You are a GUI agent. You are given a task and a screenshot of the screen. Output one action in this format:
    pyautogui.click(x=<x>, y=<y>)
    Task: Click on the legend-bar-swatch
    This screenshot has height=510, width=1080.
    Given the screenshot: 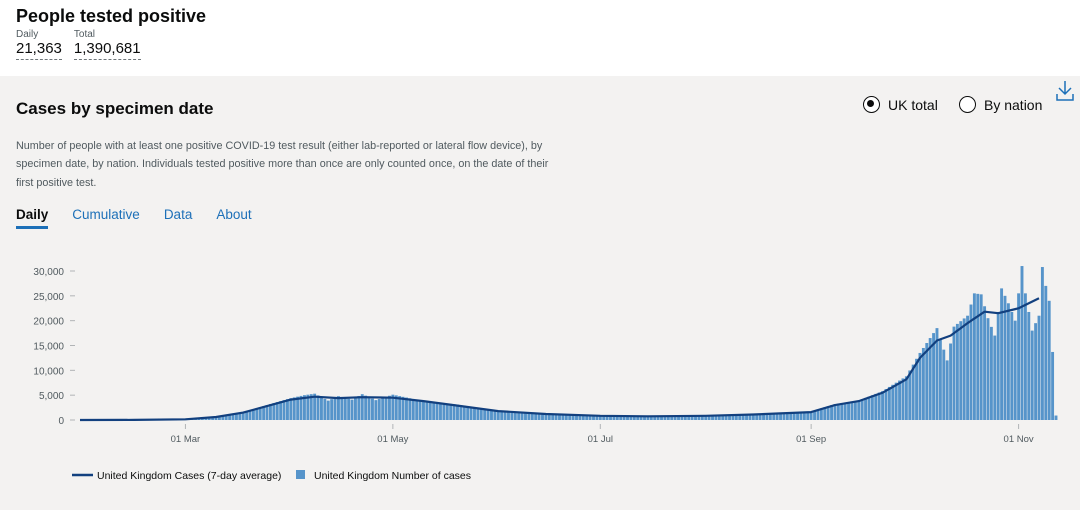 What is the action you would take?
    pyautogui.click(x=300, y=474)
    